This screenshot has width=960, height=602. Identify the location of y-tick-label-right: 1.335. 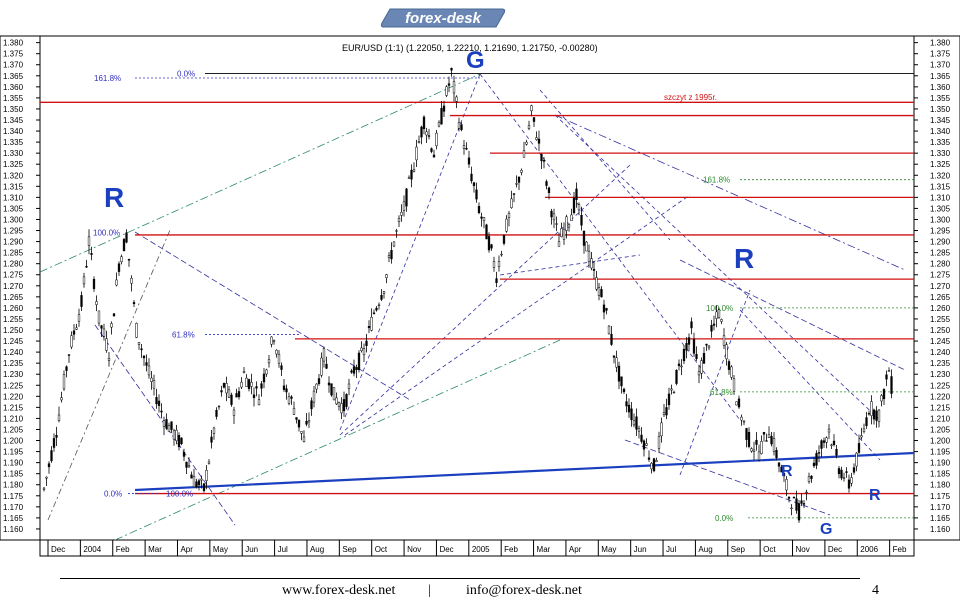
(940, 142).